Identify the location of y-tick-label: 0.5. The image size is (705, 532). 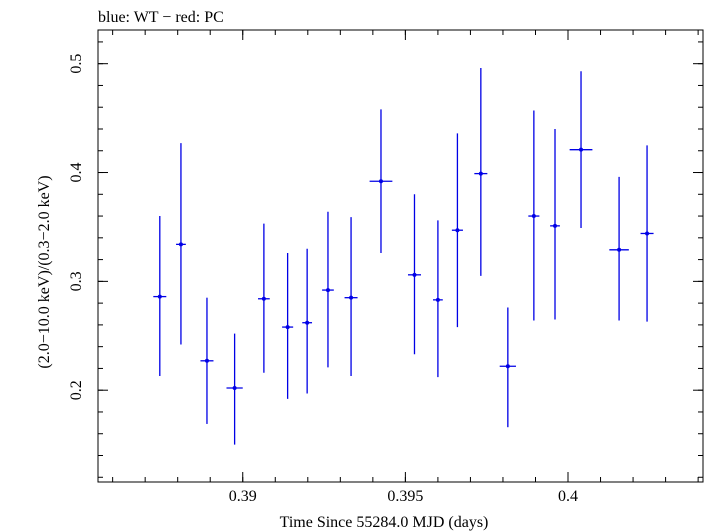
(76, 64).